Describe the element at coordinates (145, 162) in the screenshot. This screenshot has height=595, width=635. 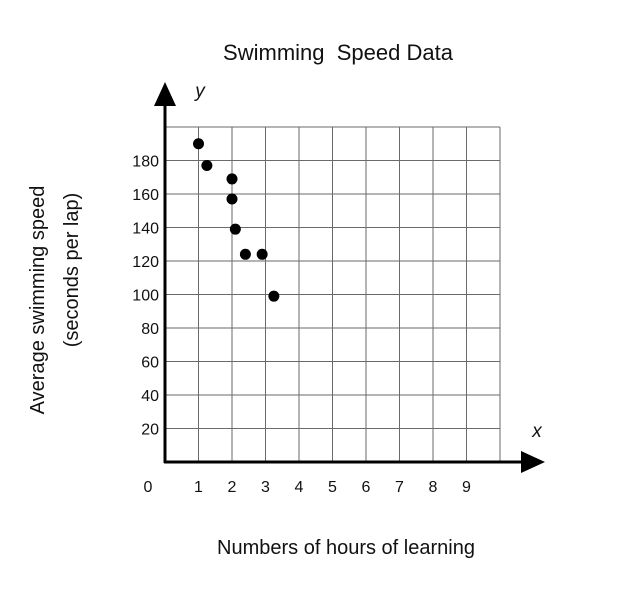
I see `y-tick-label: 180` at that location.